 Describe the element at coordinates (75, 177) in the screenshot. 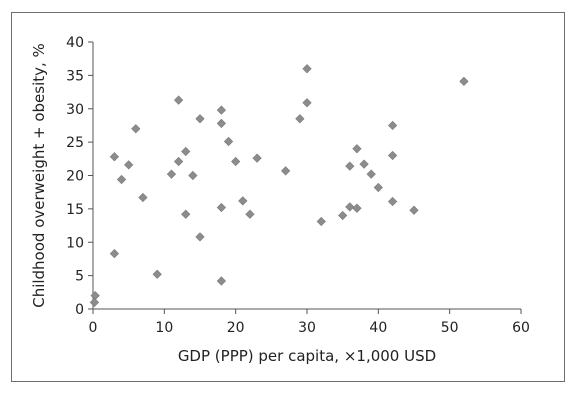

I see `y-tick-label: 20` at that location.